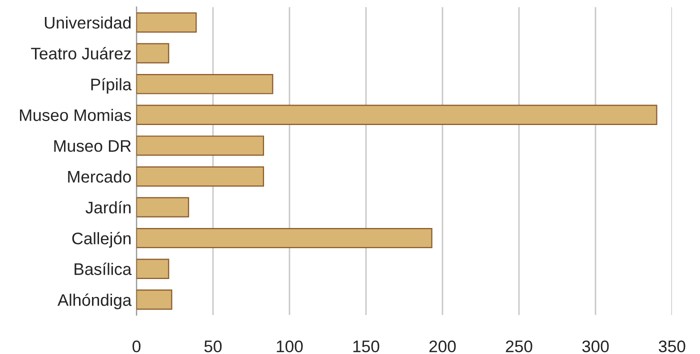 This screenshot has width=700, height=354. I want to click on x-tick-label: 200, so click(442, 346).